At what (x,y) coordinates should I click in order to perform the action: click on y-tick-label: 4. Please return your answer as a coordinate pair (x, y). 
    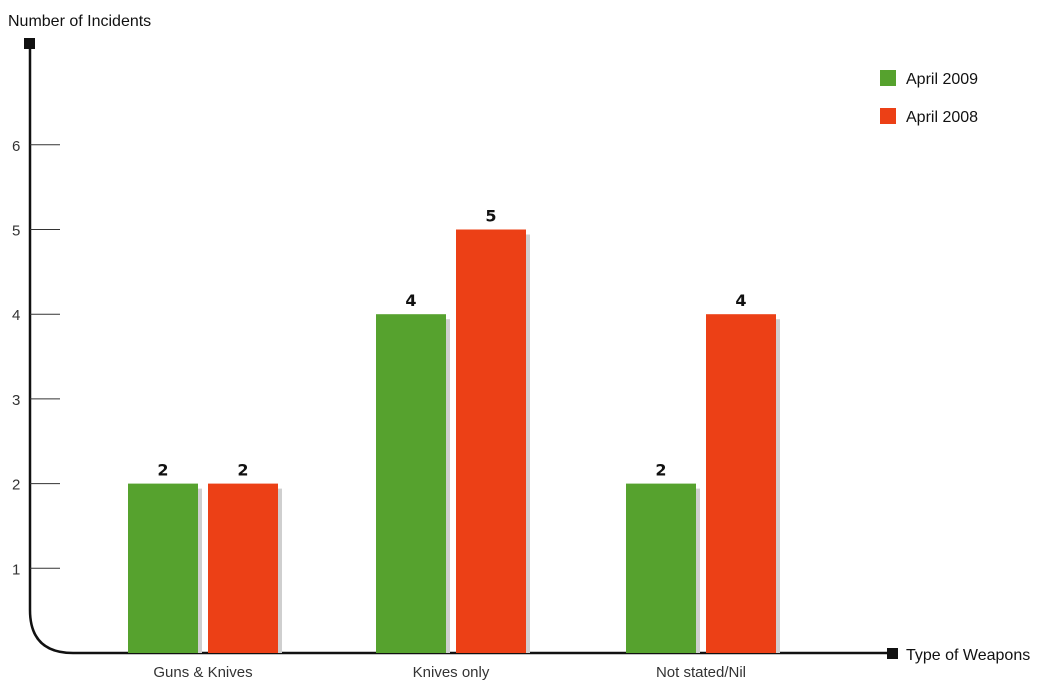
    Looking at the image, I should click on (16, 315).